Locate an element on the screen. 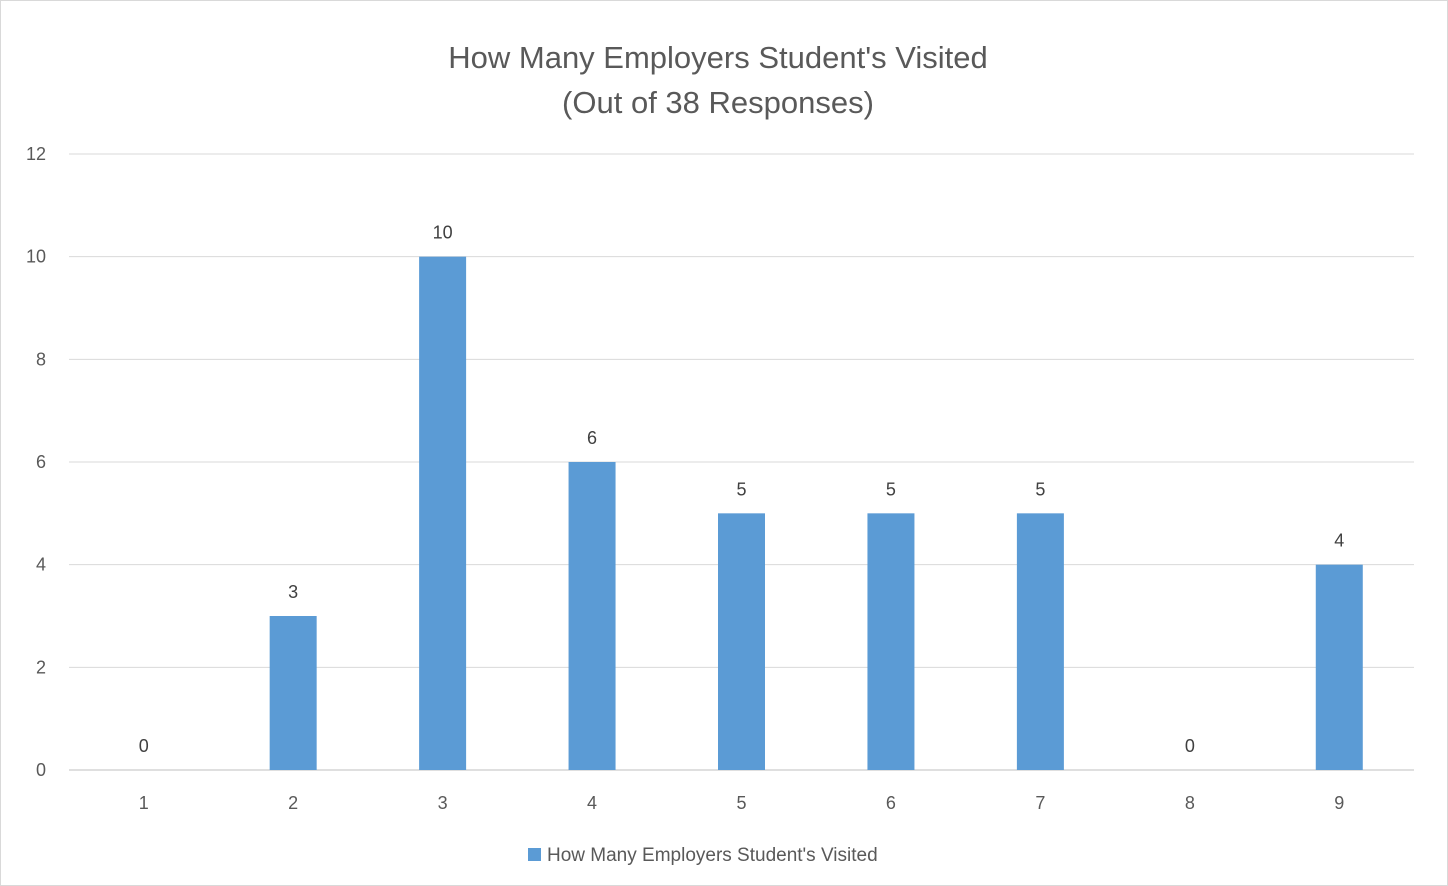 Image resolution: width=1448 pixels, height=886 pixels. bar-value-label: 3 is located at coordinates (293, 592).